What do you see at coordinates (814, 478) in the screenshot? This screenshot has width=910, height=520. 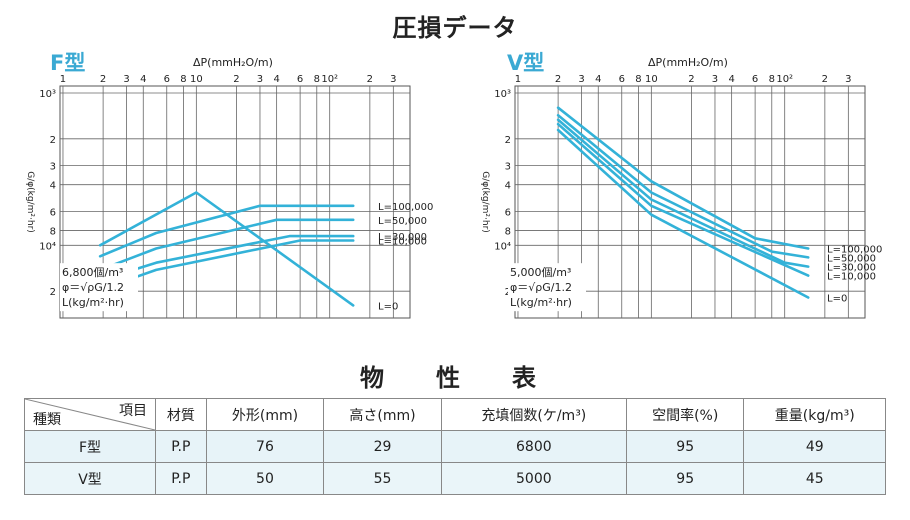 I see `table-cell: 45` at bounding box center [814, 478].